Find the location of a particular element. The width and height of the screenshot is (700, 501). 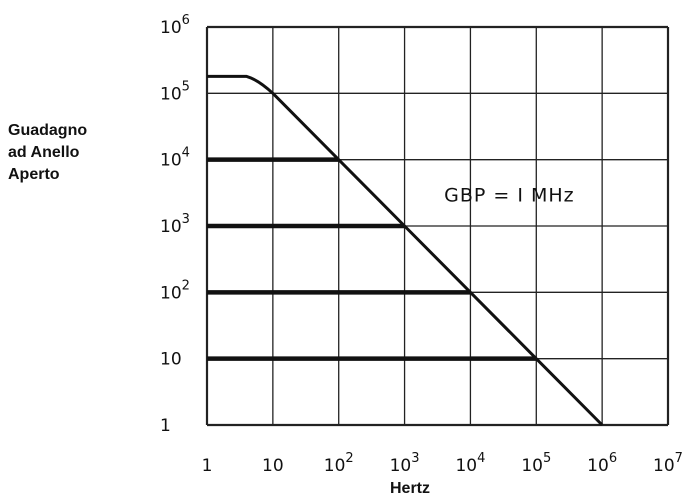

x-tick-label: 10⁴ is located at coordinates (470, 463).